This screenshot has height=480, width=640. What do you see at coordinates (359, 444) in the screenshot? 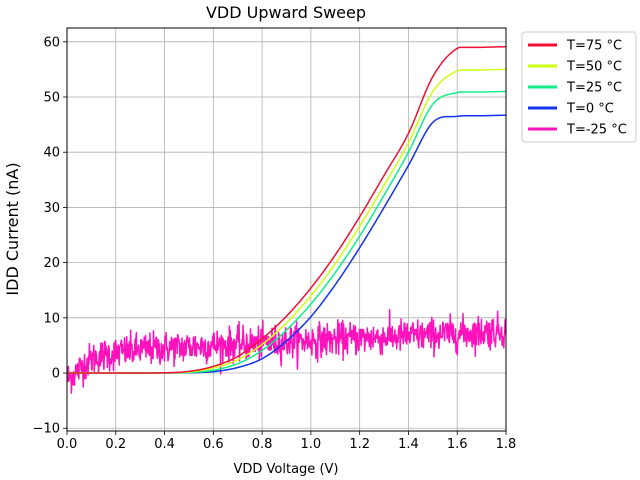
I see `x-tick-label: 1.2` at bounding box center [359, 444].